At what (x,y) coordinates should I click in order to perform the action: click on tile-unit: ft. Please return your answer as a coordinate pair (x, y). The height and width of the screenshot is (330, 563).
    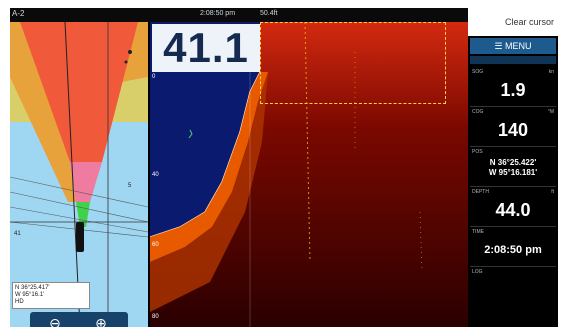
    Looking at the image, I should click on (552, 192).